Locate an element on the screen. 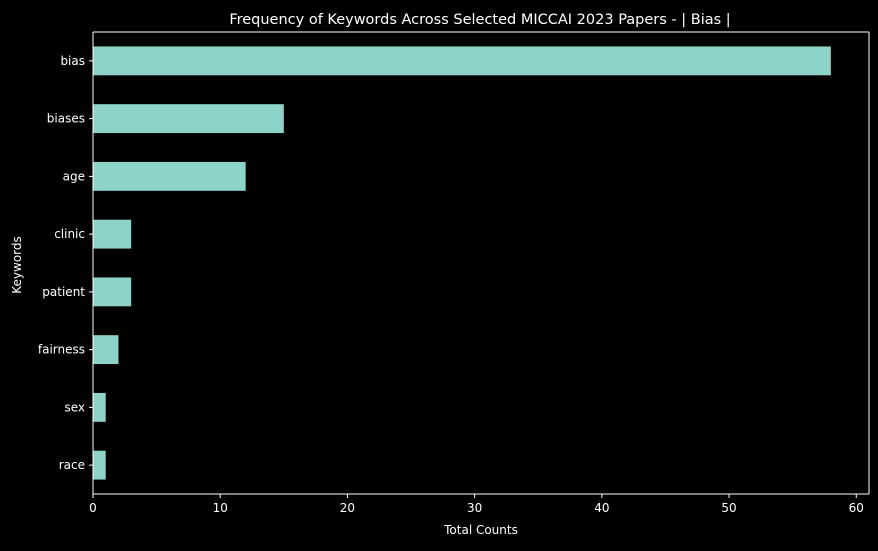 This screenshot has width=878, height=551. y-tick-label-patient: patient is located at coordinates (63, 292).